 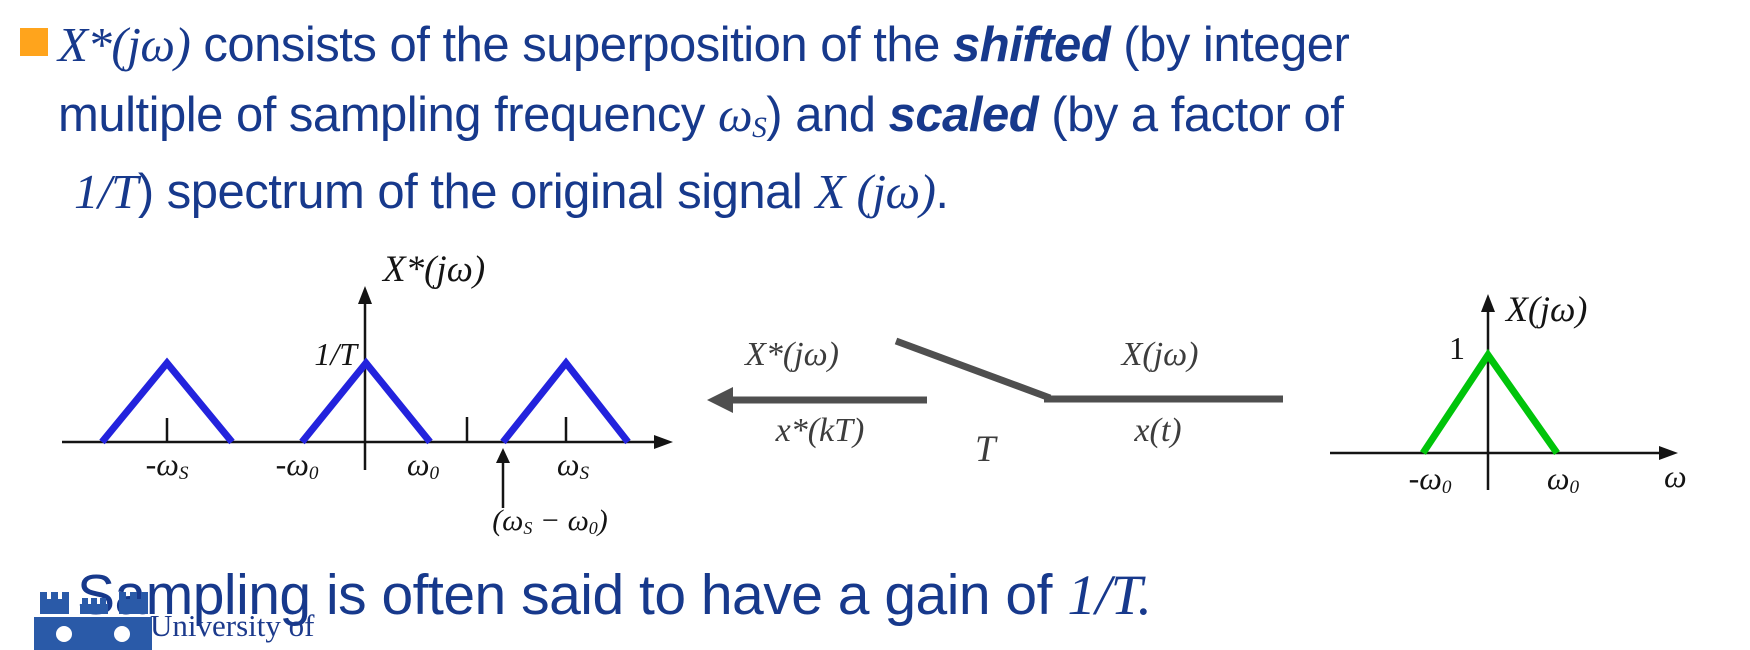 What do you see at coordinates (1191, 115) in the screenshot?
I see `text-run: (by a factor of` at bounding box center [1191, 115].